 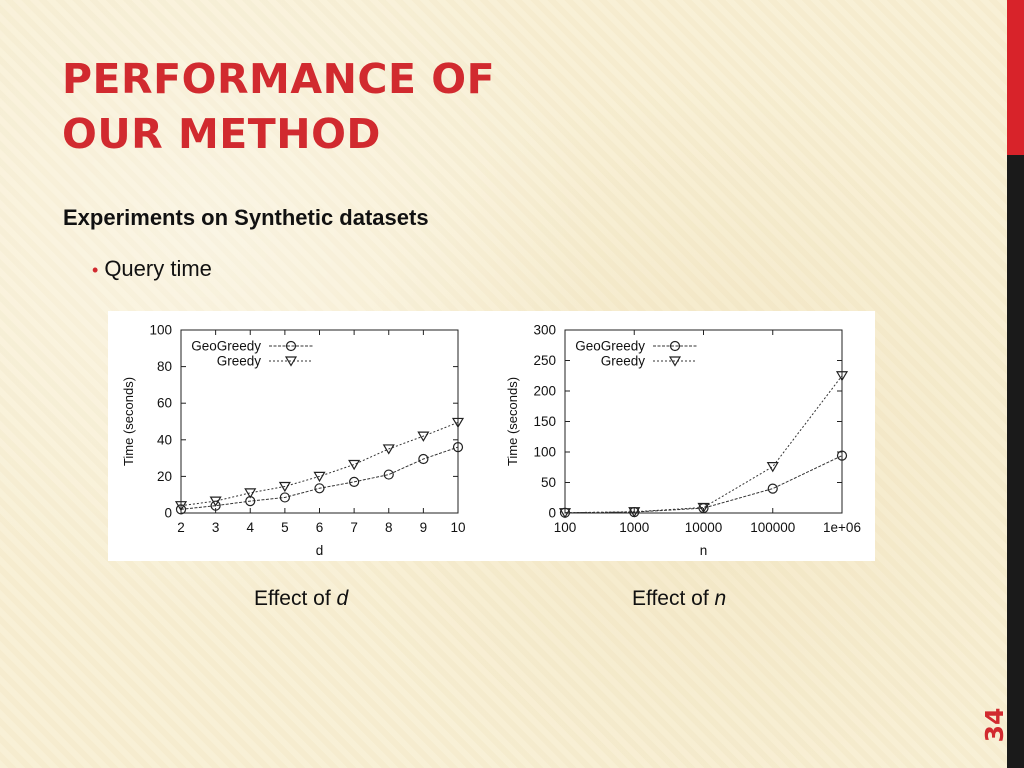 I want to click on title-line-1: PERFORMANCE OF, so click(x=279, y=79).